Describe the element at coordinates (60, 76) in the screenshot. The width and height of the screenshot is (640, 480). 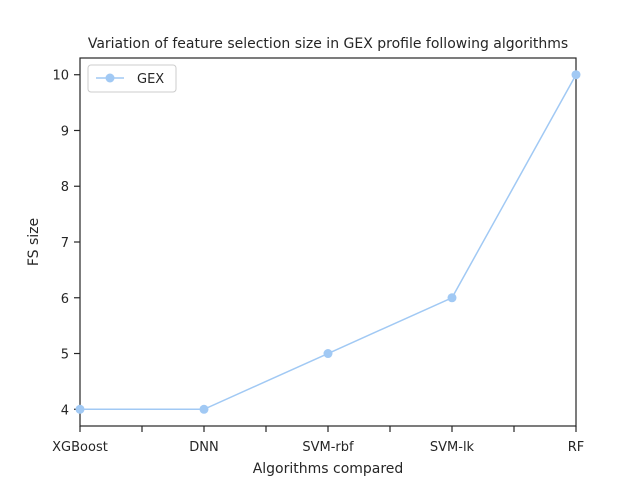
I see `y-tick-label-10: 10` at that location.